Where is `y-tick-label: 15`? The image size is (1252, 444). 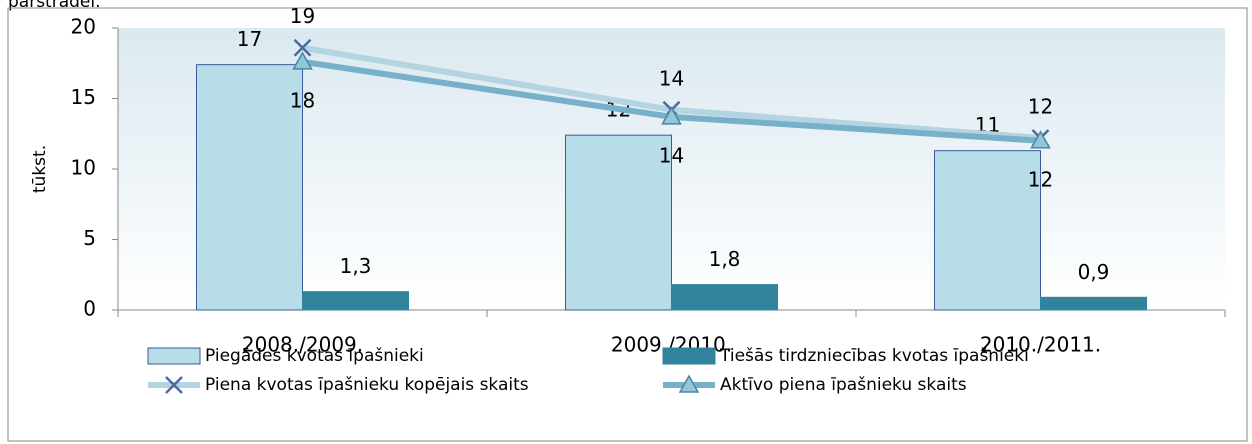 y-tick-label: 15 is located at coordinates (83, 97).